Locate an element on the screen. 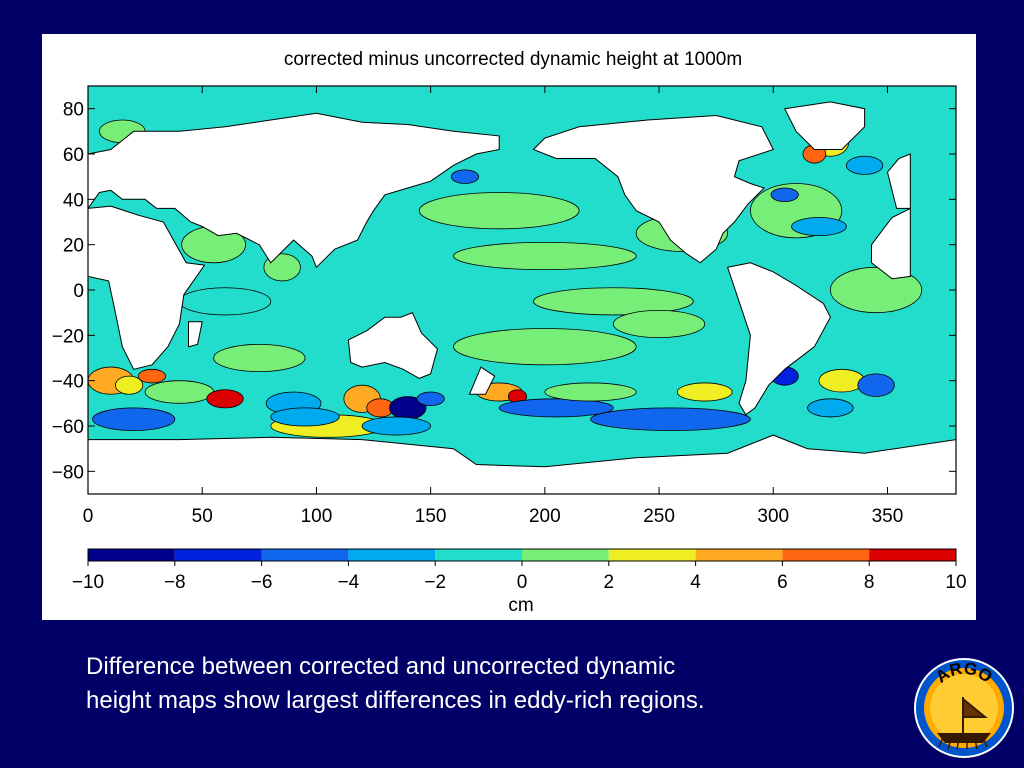 The image size is (1024, 768). land-new-zealand is located at coordinates (482, 380).